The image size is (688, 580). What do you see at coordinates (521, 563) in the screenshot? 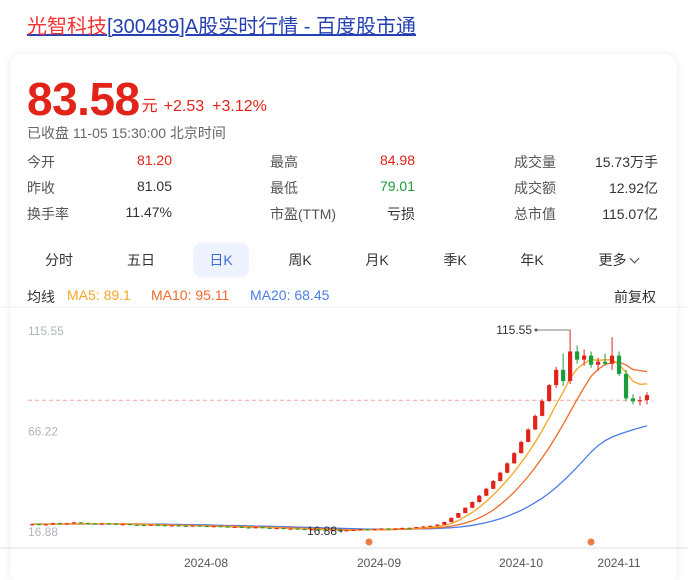
I see `x-axis-label: 2024-10` at bounding box center [521, 563].